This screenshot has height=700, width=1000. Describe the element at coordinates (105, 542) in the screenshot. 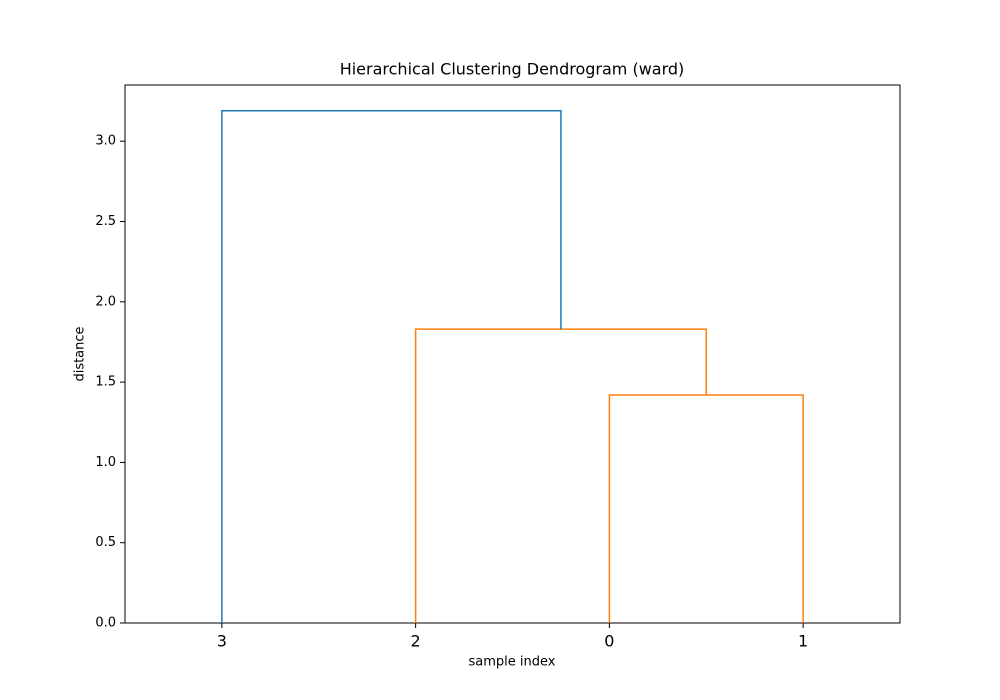

I see `y-tick-label: 0.5` at that location.